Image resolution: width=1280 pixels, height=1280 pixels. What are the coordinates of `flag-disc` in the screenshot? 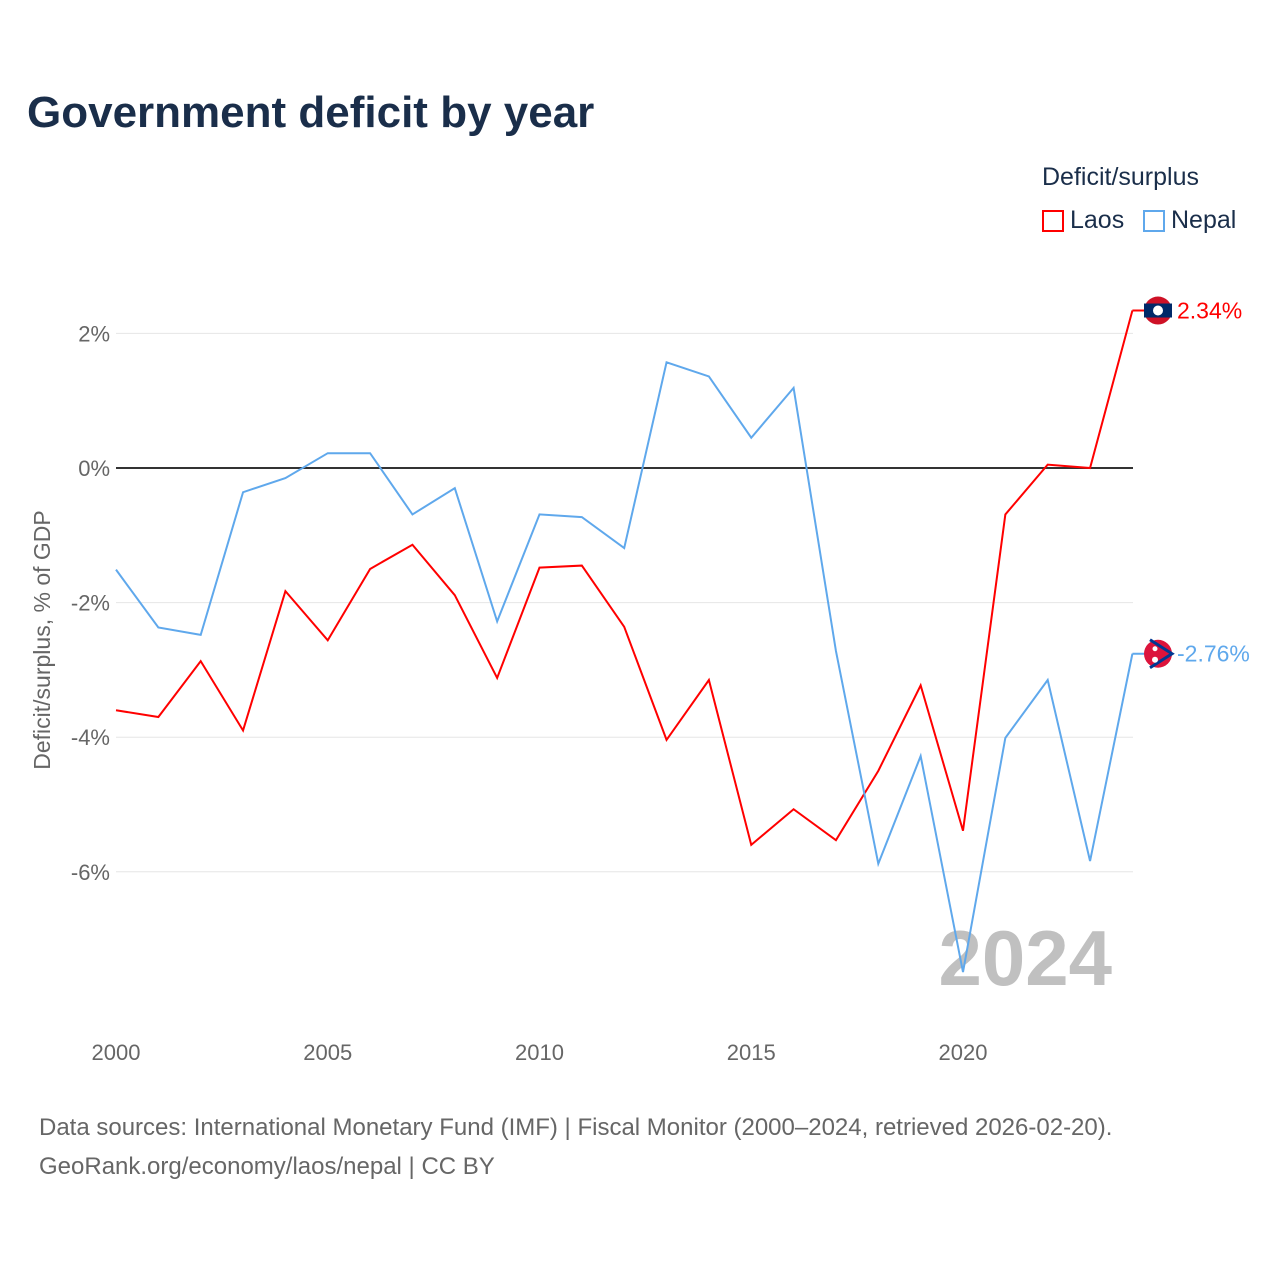 It's located at (1158, 310).